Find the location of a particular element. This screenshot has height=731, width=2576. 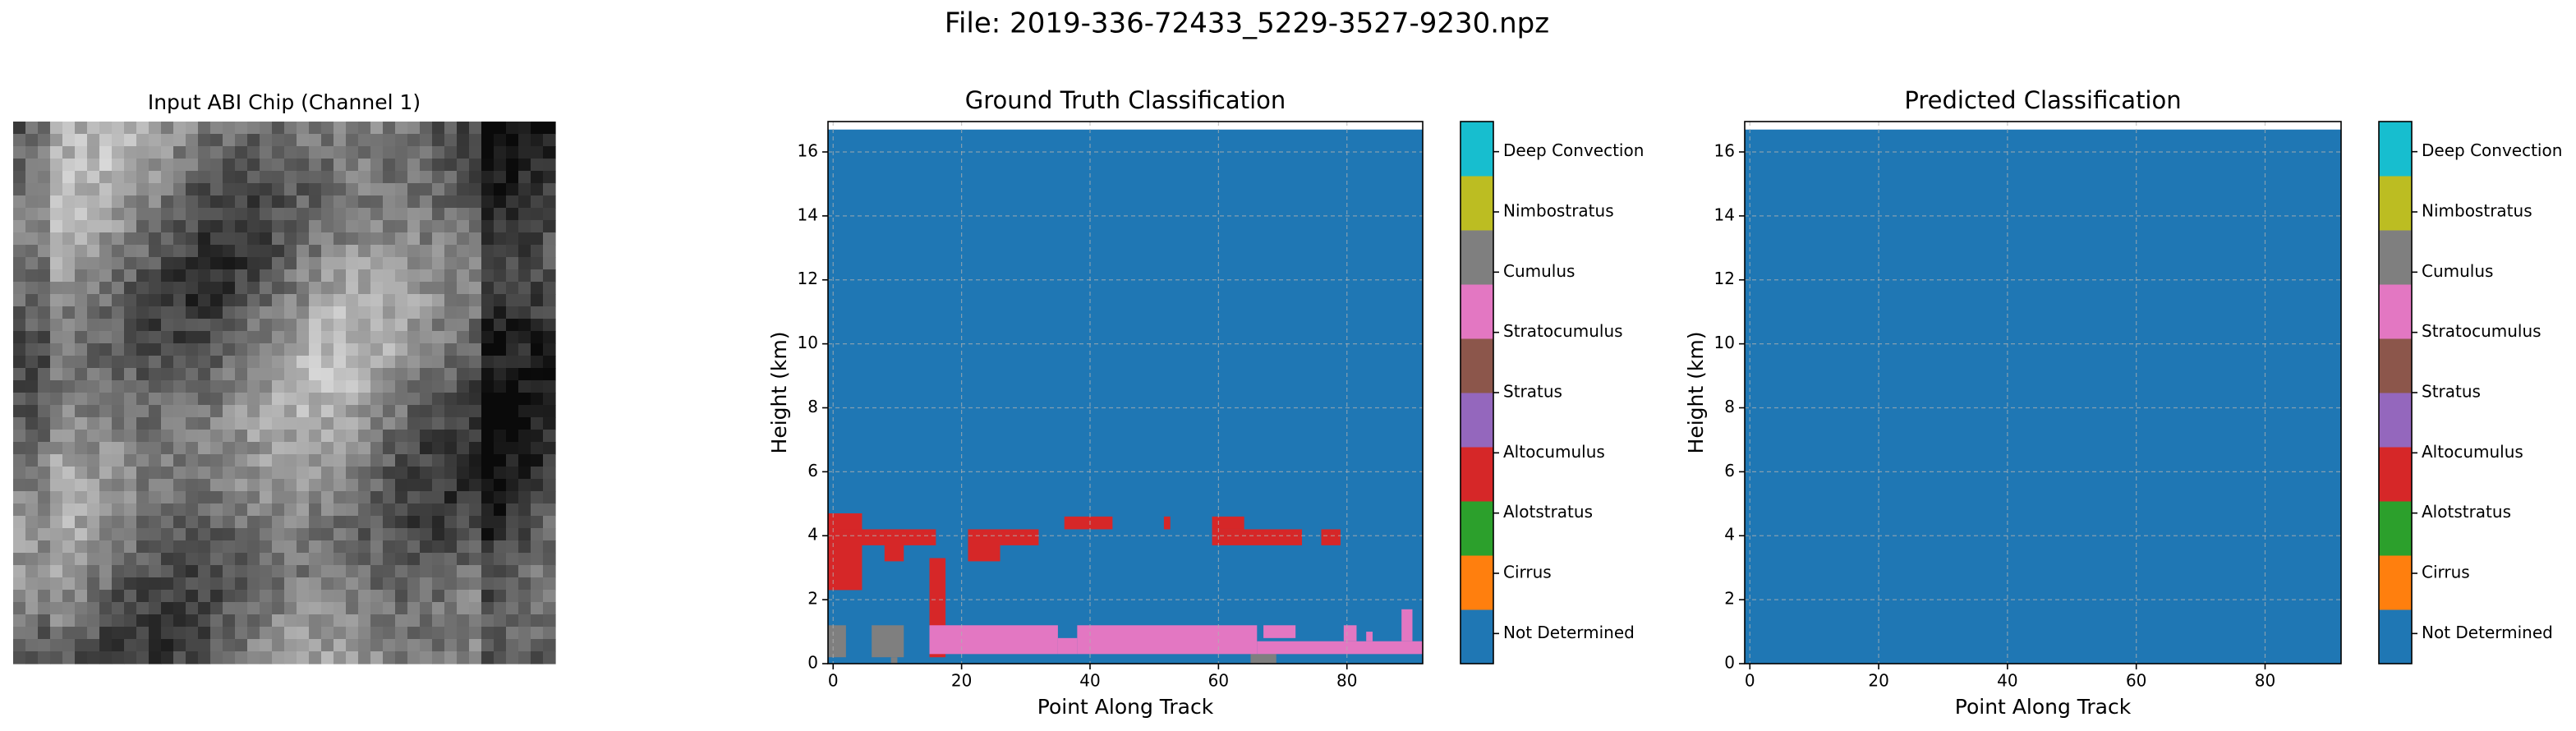

x-tick-label: 40 is located at coordinates (2007, 681).